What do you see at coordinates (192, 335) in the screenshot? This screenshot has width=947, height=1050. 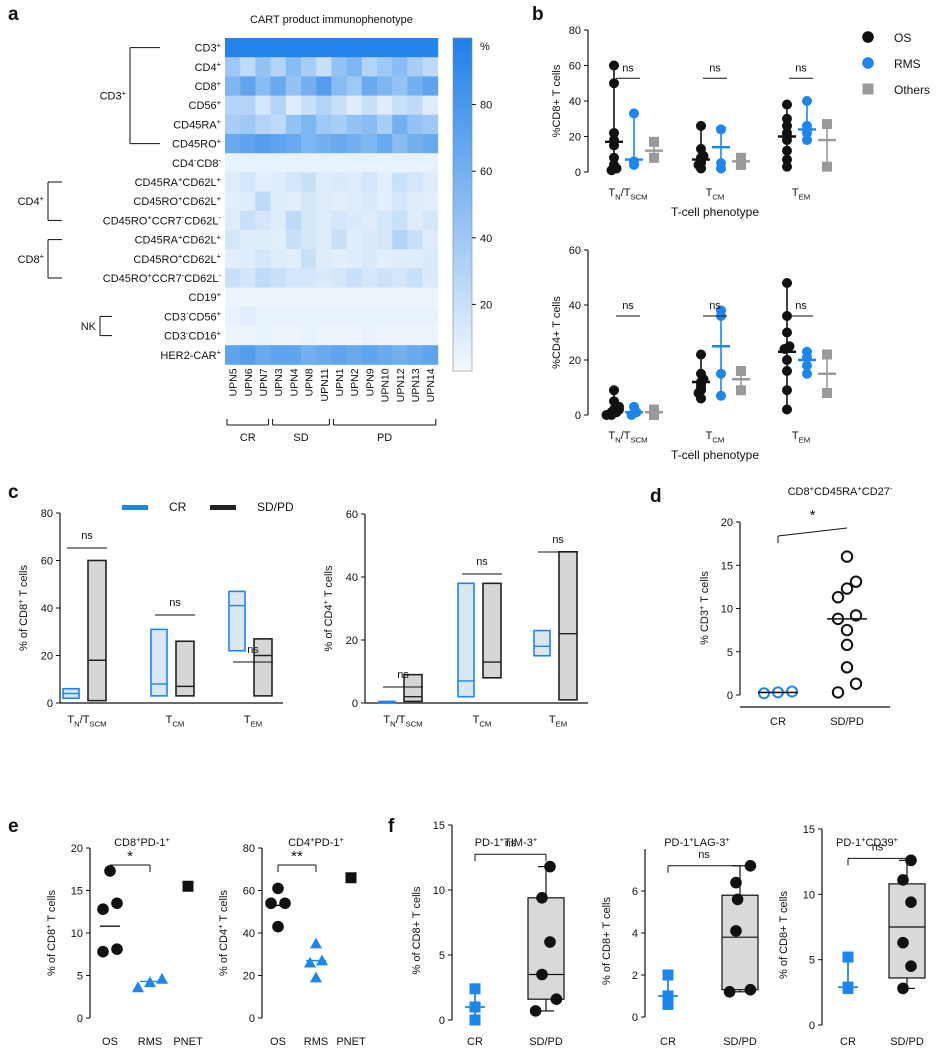 I see `row-label: CD3-​CD16+​` at bounding box center [192, 335].